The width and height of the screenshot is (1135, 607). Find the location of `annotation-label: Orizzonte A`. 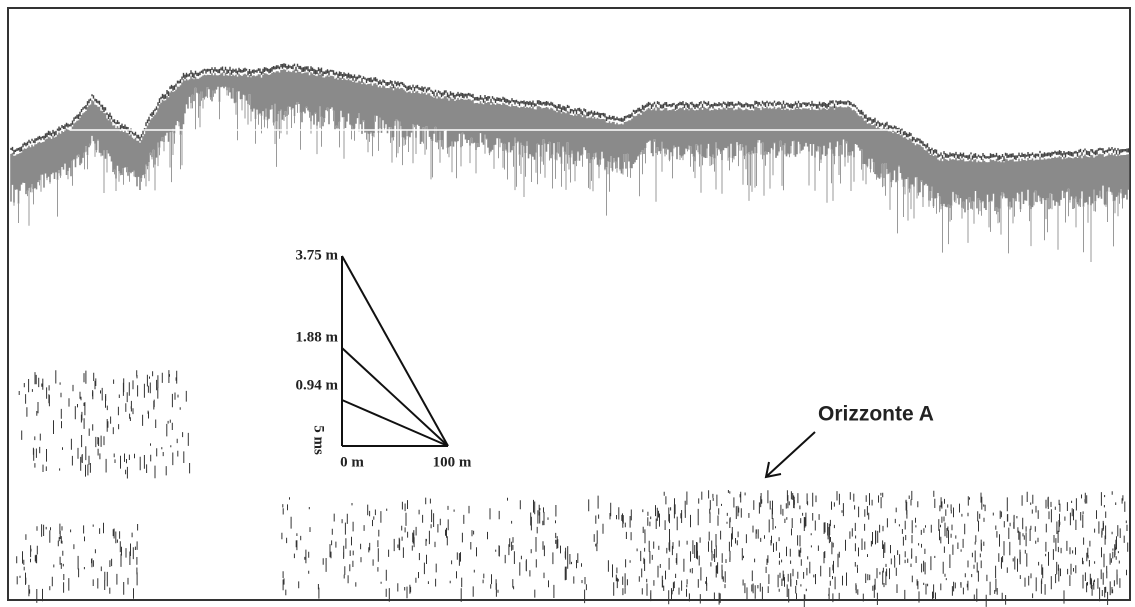

annotation-label: Orizzonte A is located at coordinates (876, 414).